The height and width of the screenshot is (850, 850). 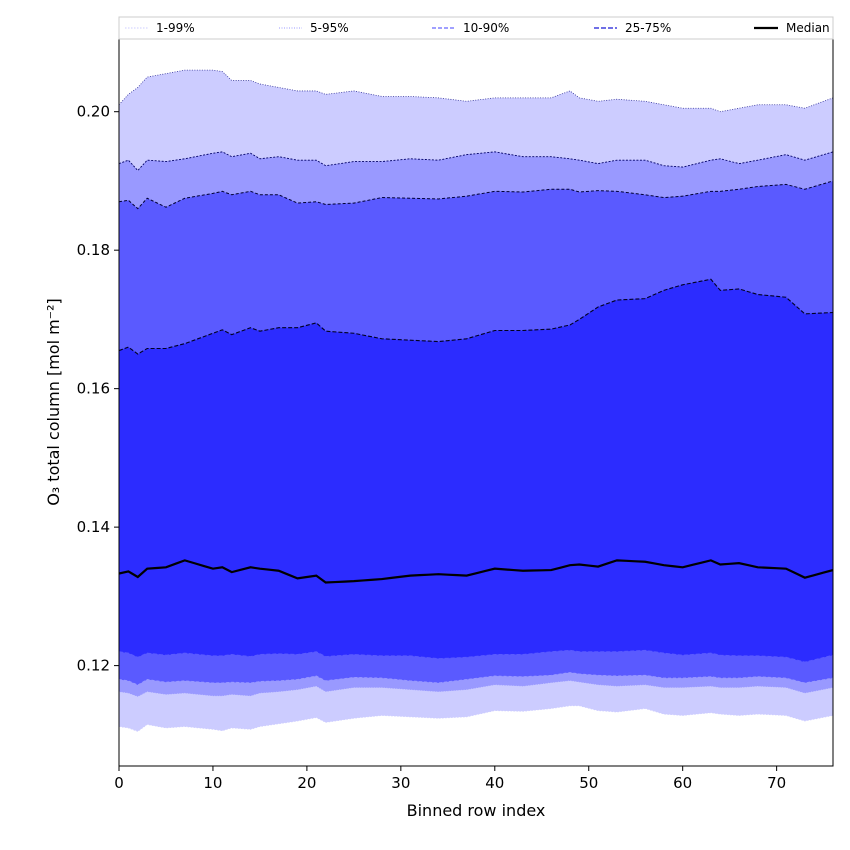 I want to click on x-tick-label: 30, so click(x=400, y=783).